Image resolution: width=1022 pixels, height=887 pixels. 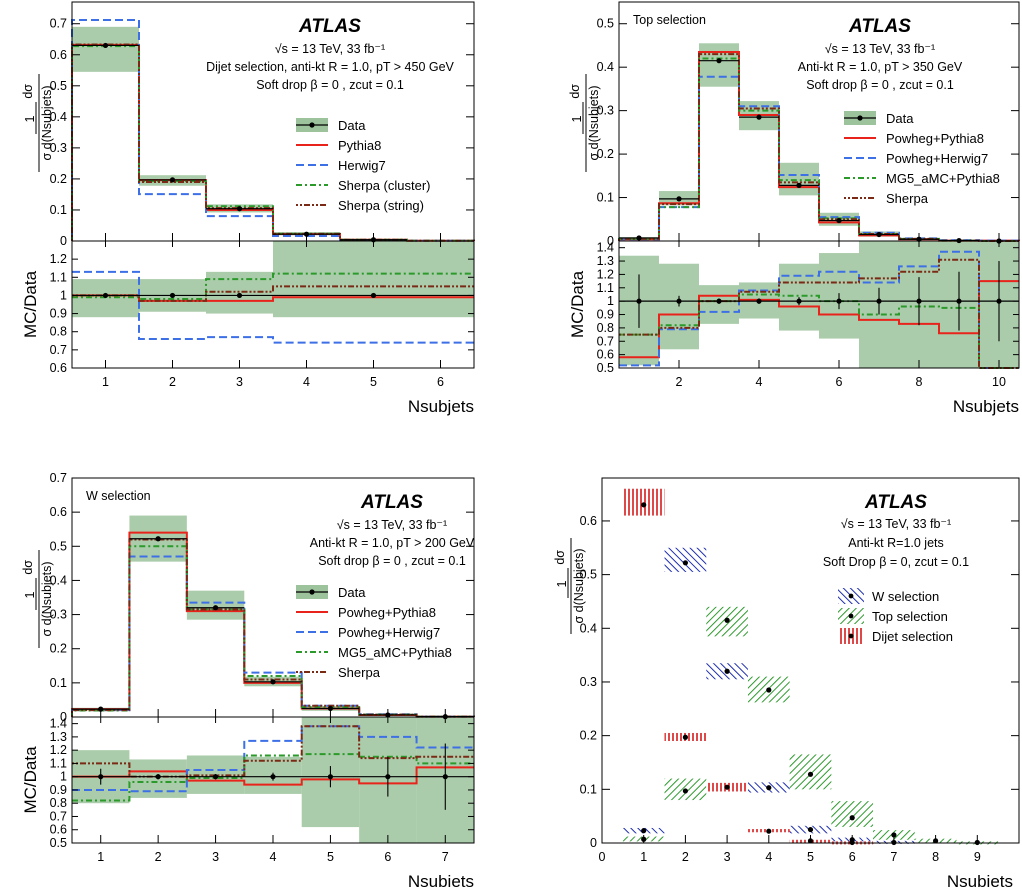 What do you see at coordinates (896, 562) in the screenshot?
I see `info-line: Soft Drop β = 0, zcut = 0.1` at bounding box center [896, 562].